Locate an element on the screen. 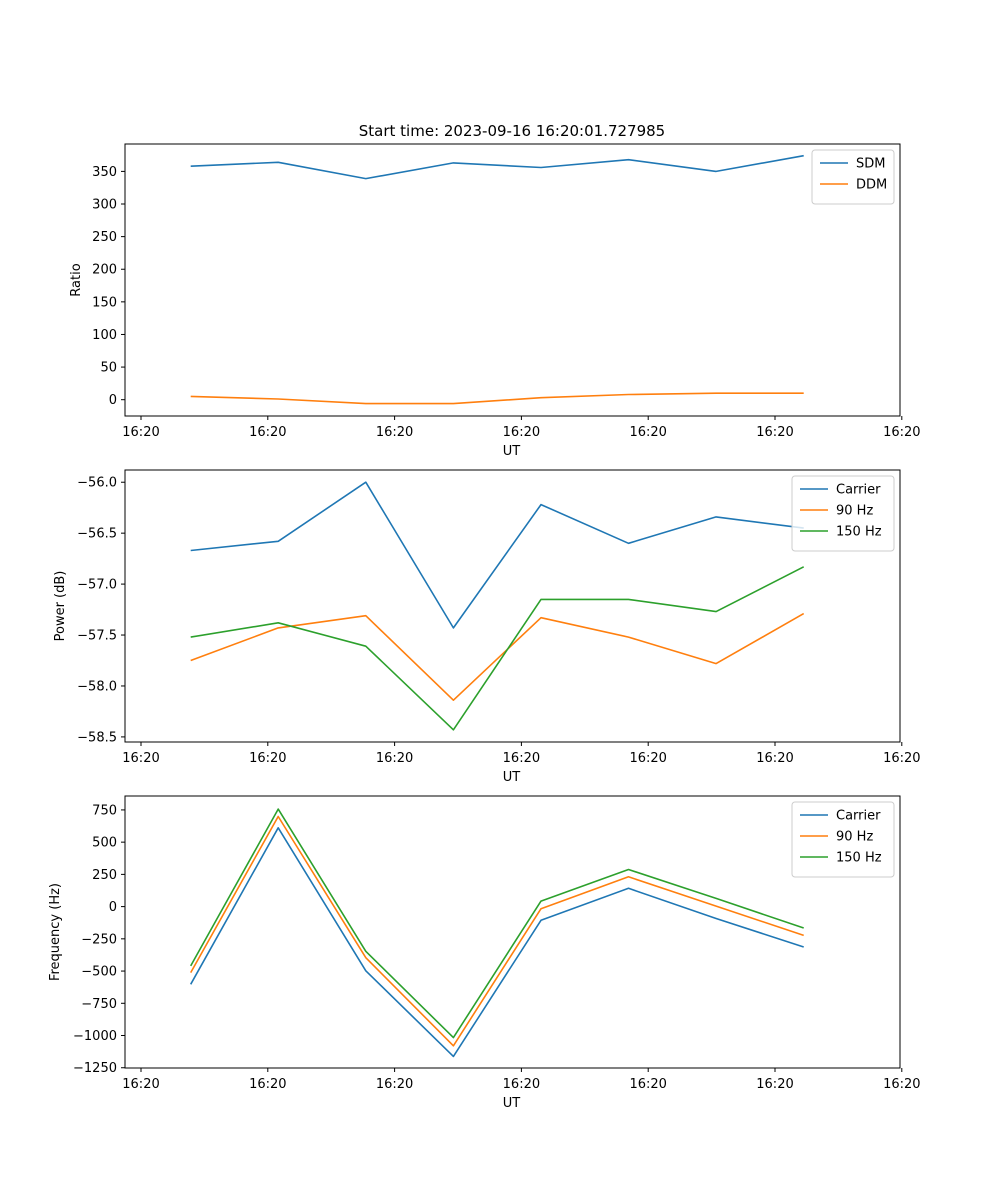 Image resolution: width=1000 pixels, height=1200 pixels. plot2-series-90-hz is located at coordinates (497, 657).